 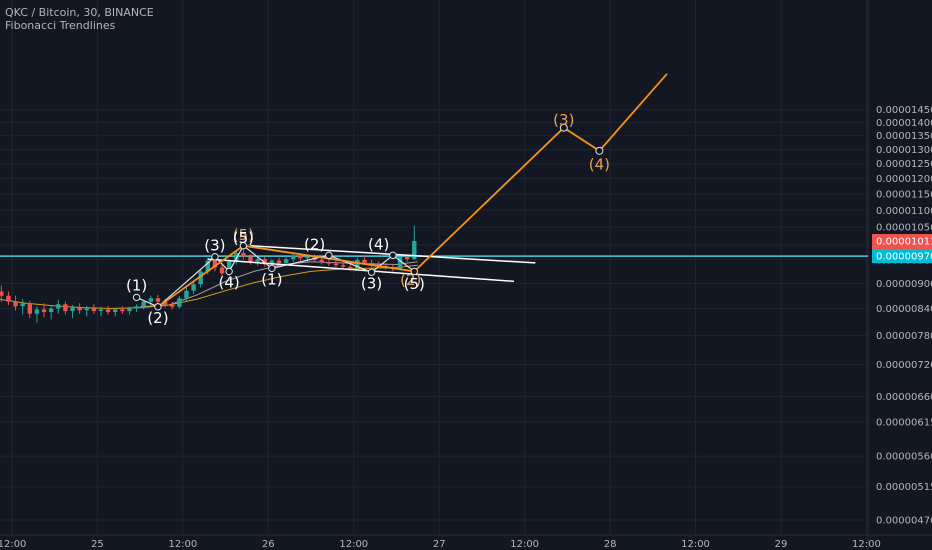 What do you see at coordinates (904, 309) in the screenshot?
I see `price-tick-label: 0.00000840` at bounding box center [904, 309].